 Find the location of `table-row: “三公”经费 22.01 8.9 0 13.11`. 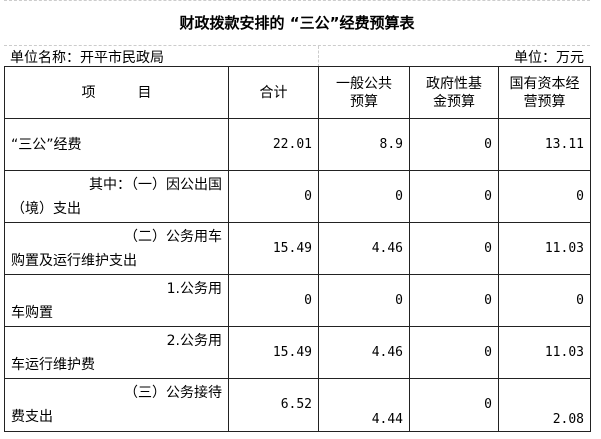

table-row: “三公”经费 22.01 8.9 0 13.11 is located at coordinates (297, 144).